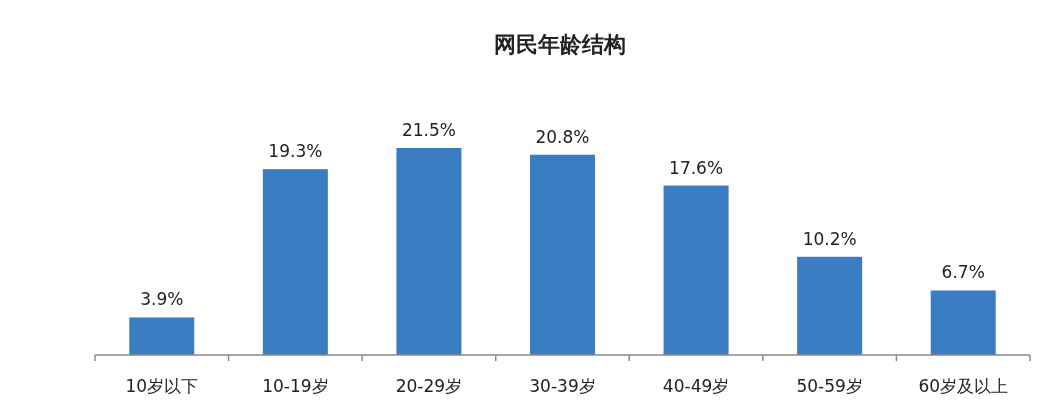 Image resolution: width=1064 pixels, height=412 pixels. What do you see at coordinates (162, 299) in the screenshot?
I see `data-label: 3.9%` at bounding box center [162, 299].